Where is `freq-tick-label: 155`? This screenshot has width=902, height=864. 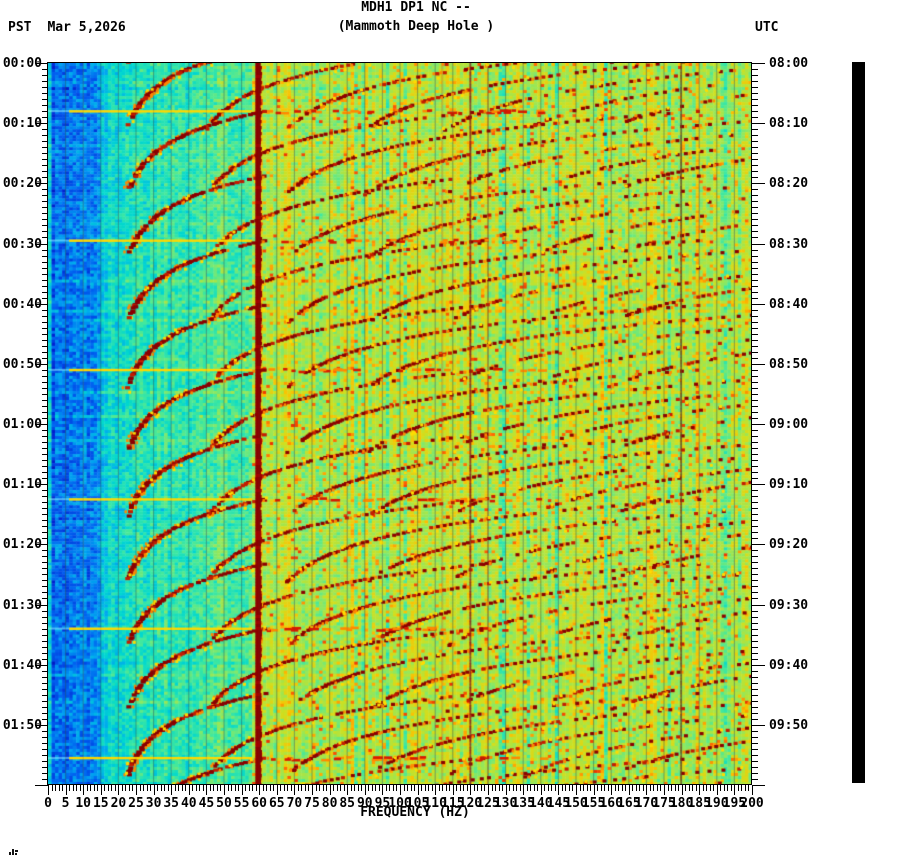 freq-tick-label: 155 is located at coordinates (593, 803).